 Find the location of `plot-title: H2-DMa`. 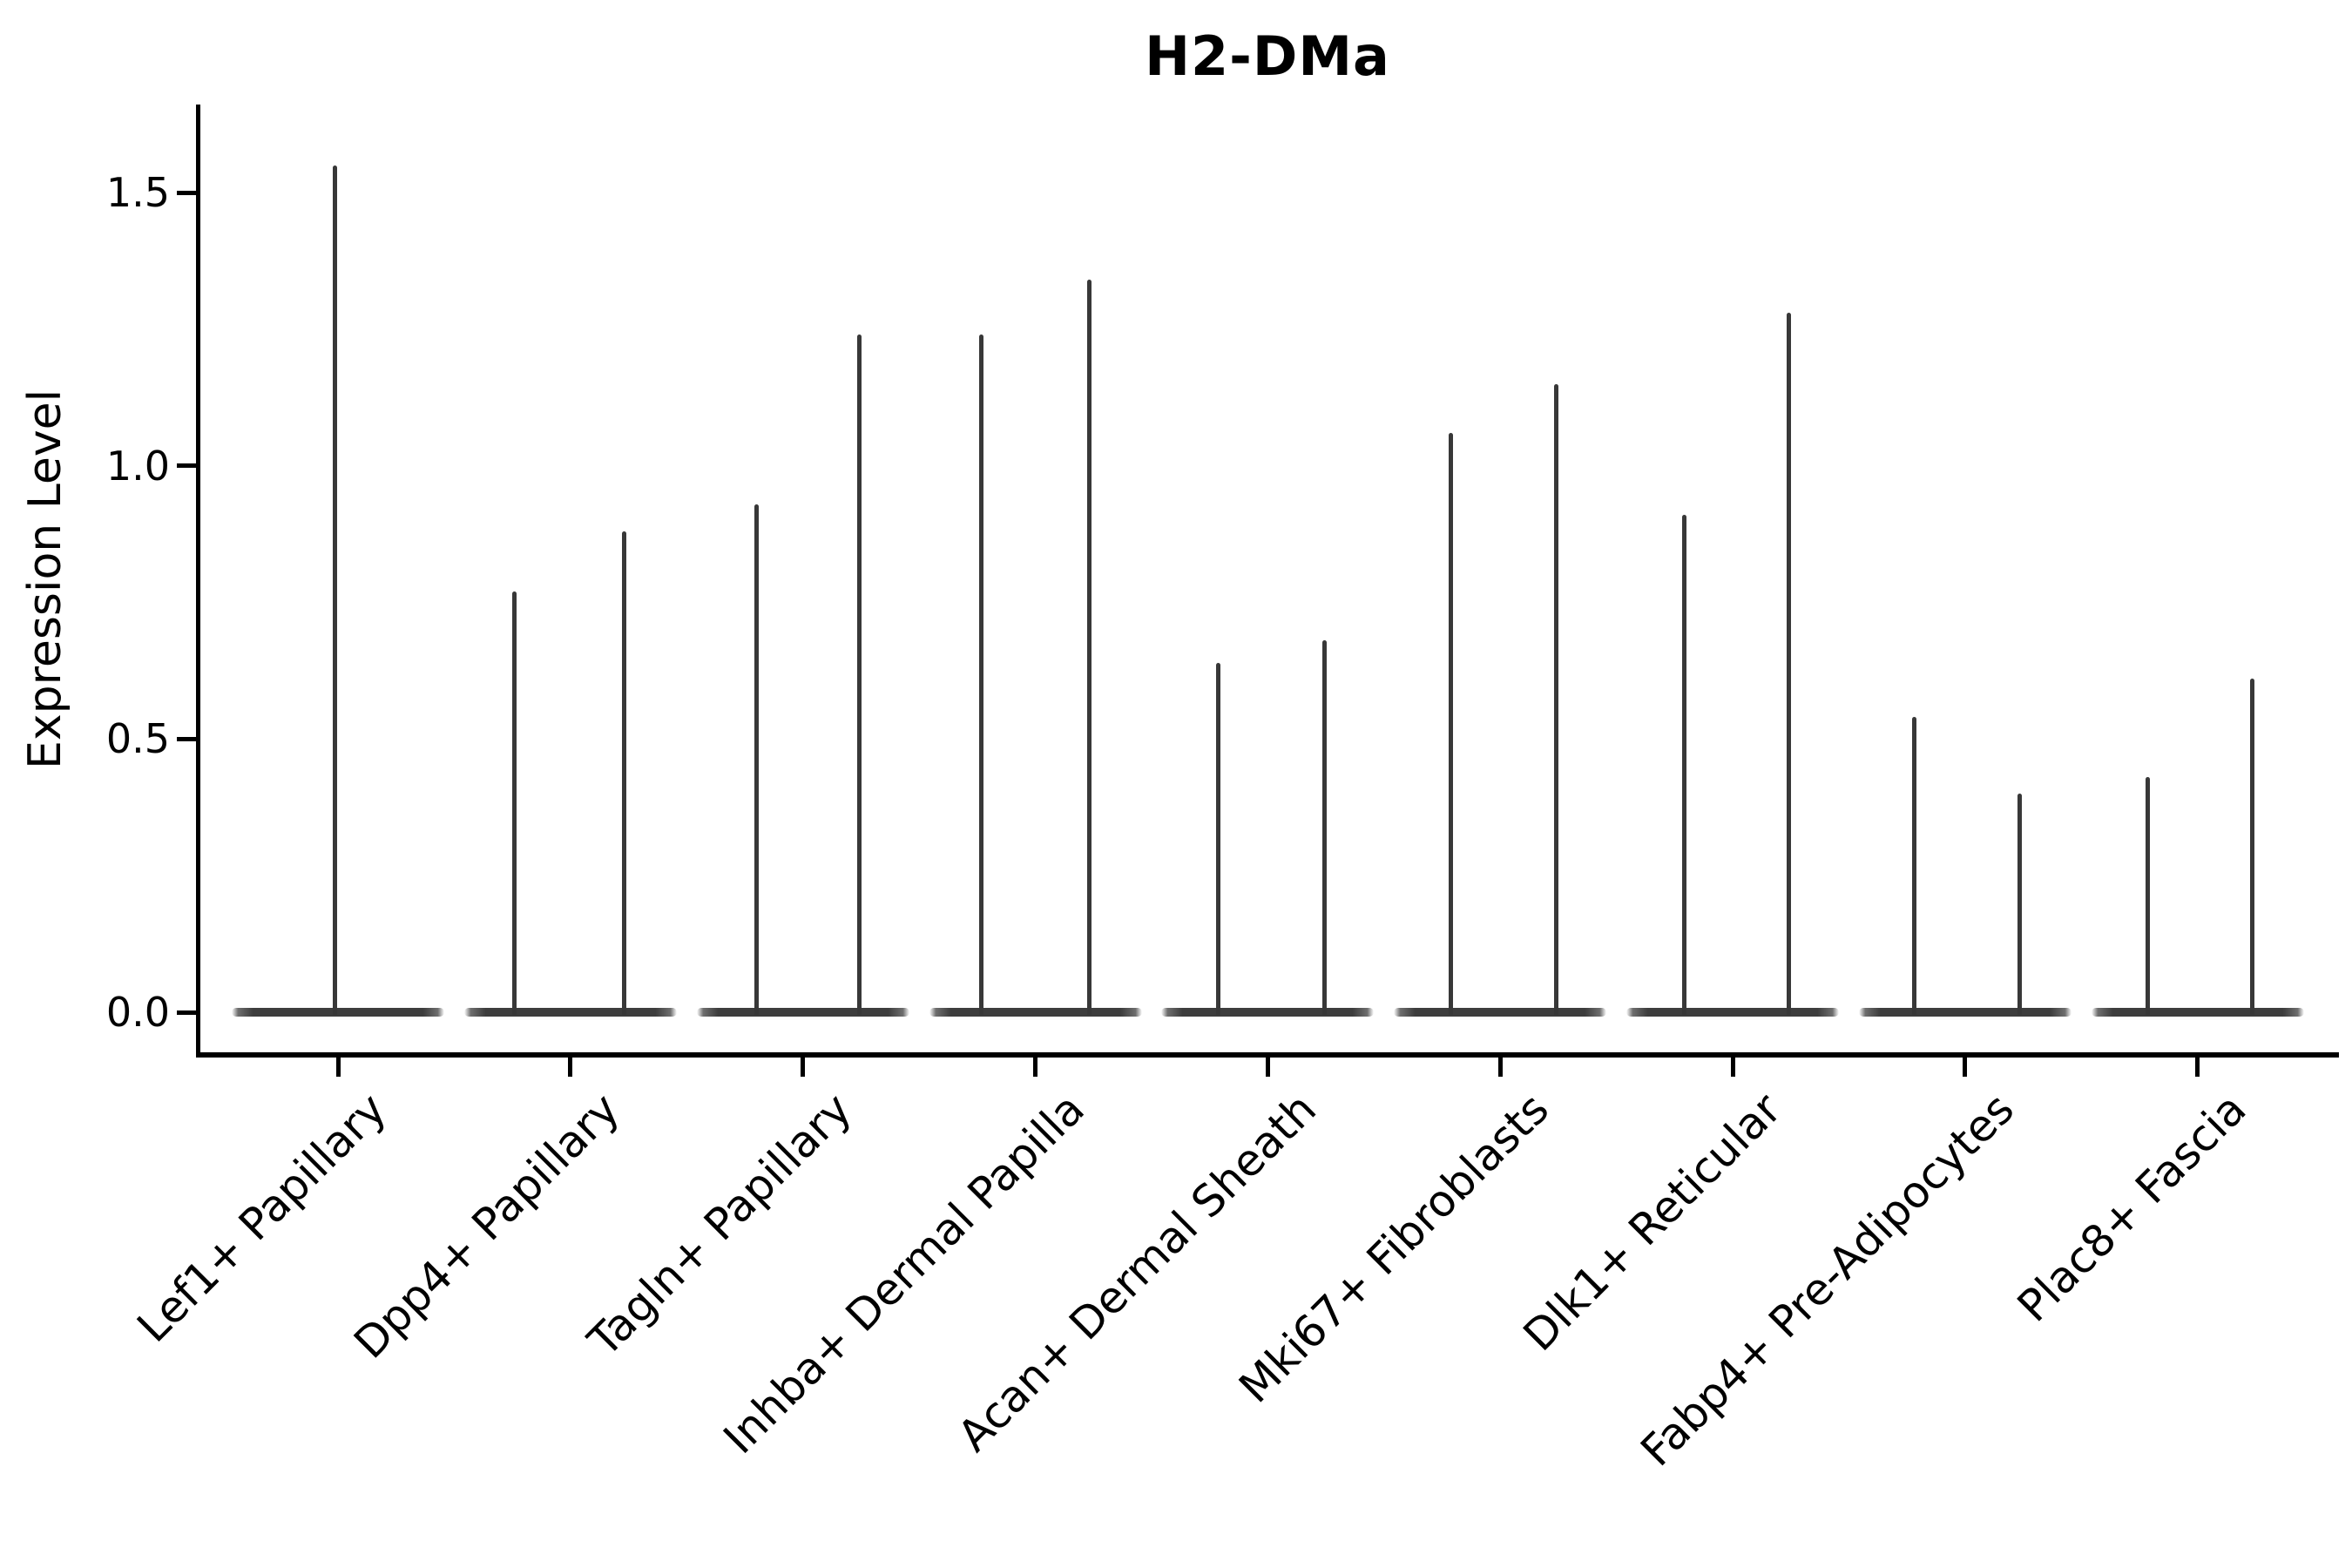

plot-title: H2-DMa is located at coordinates (1267, 56).